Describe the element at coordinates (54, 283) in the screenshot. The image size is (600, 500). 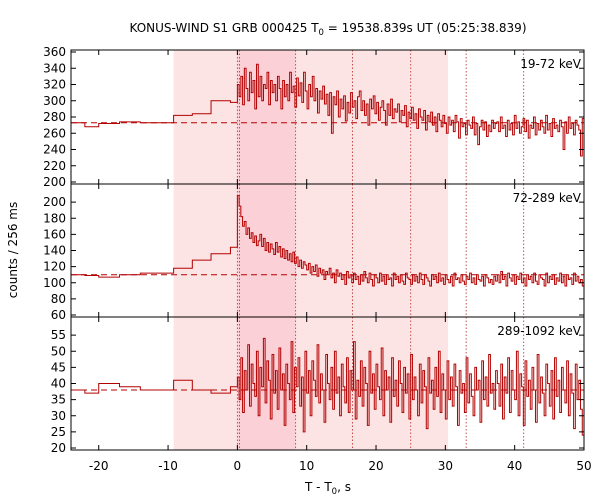
I see `y-tick-label: 100` at that location.